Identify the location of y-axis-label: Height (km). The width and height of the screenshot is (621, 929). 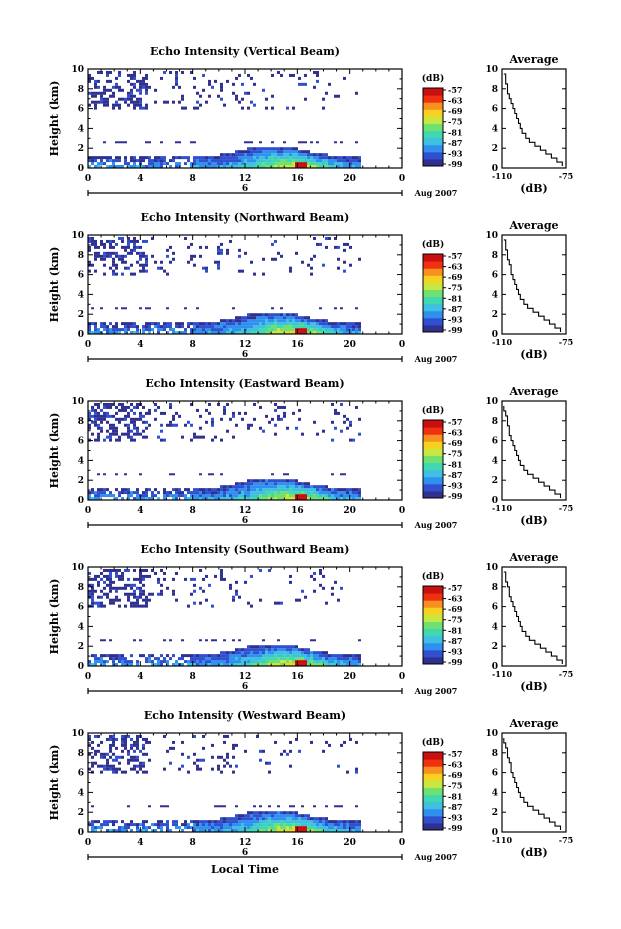
(54, 617).